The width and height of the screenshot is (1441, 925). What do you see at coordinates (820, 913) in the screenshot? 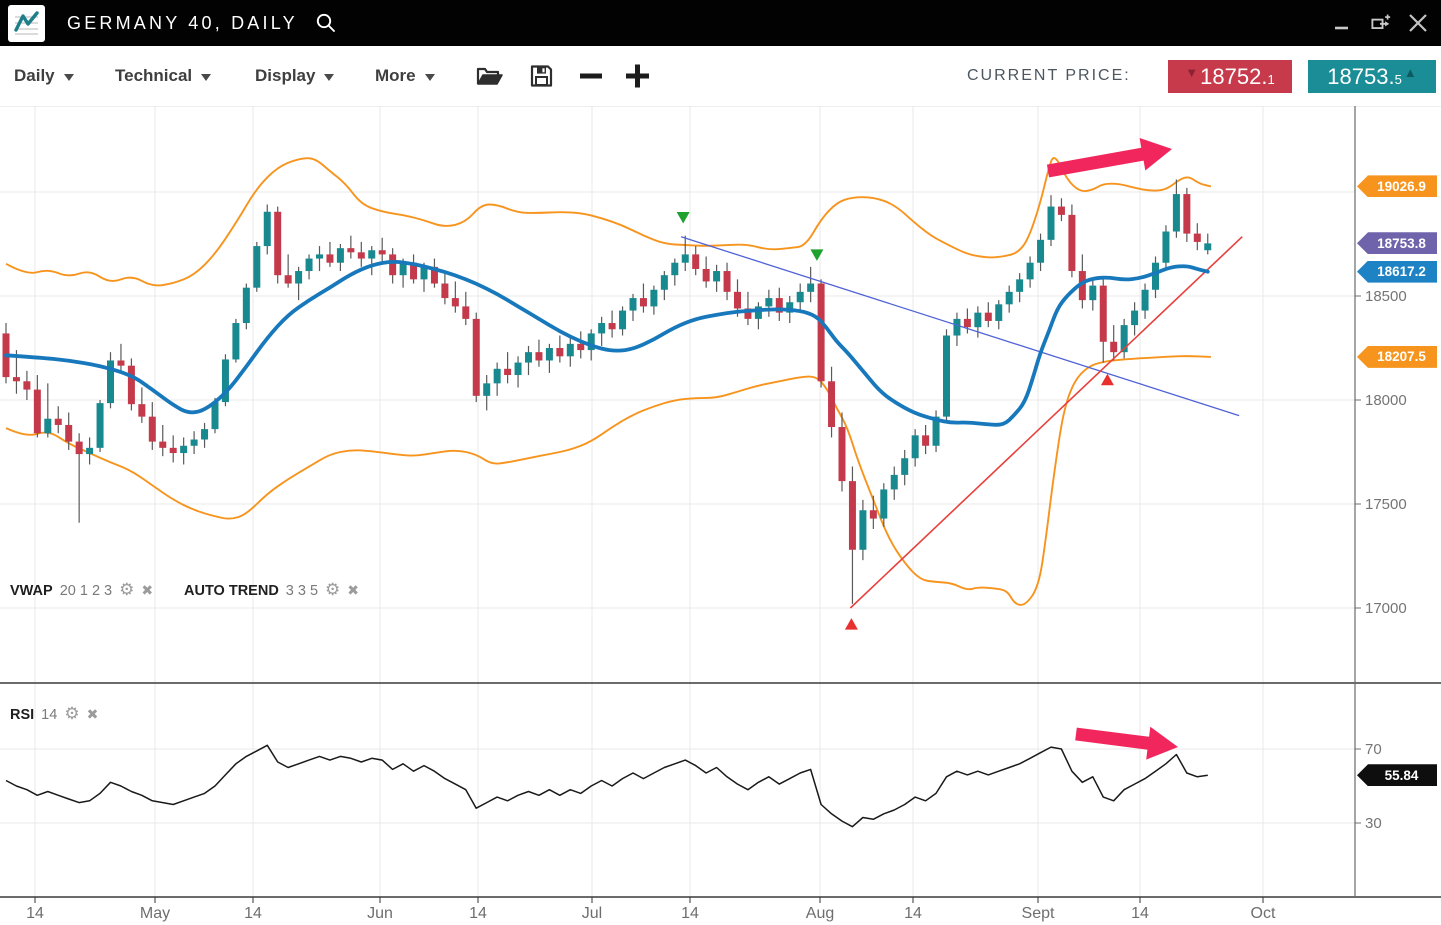
I see `svg-text: Aug` at bounding box center [820, 913].